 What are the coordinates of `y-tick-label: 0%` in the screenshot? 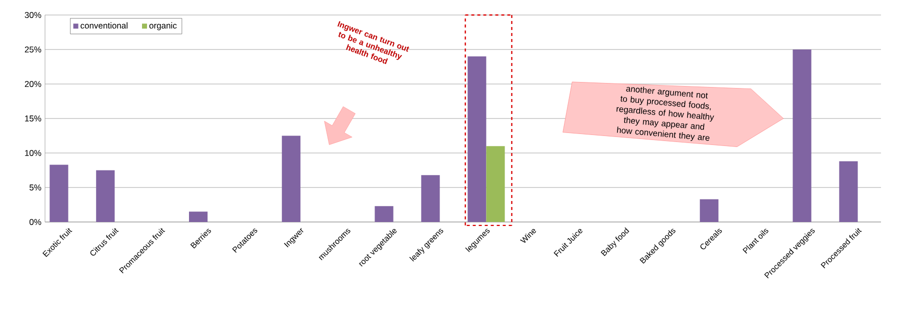 It's located at (36, 221).